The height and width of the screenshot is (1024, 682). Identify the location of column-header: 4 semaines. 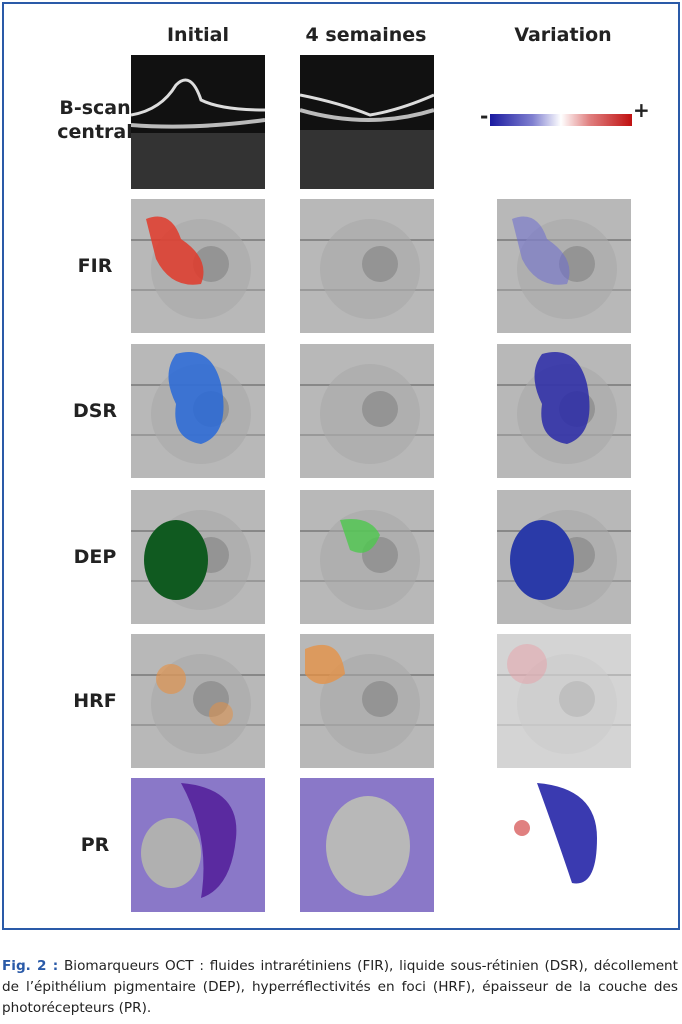
(366, 35).